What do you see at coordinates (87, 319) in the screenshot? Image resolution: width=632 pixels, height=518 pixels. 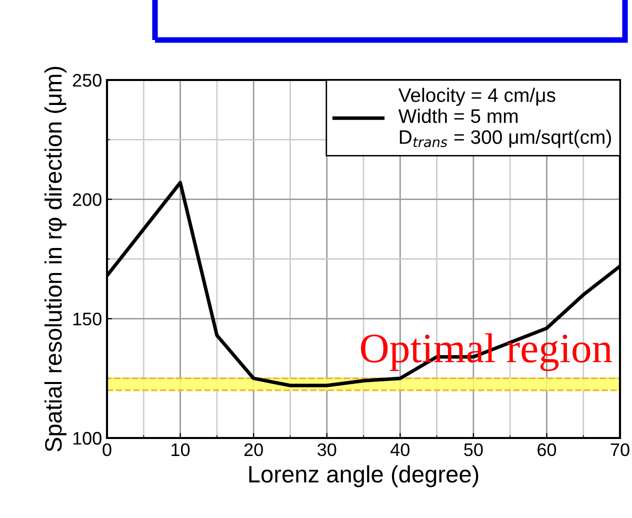 I see `y-tick-label: 150` at bounding box center [87, 319].